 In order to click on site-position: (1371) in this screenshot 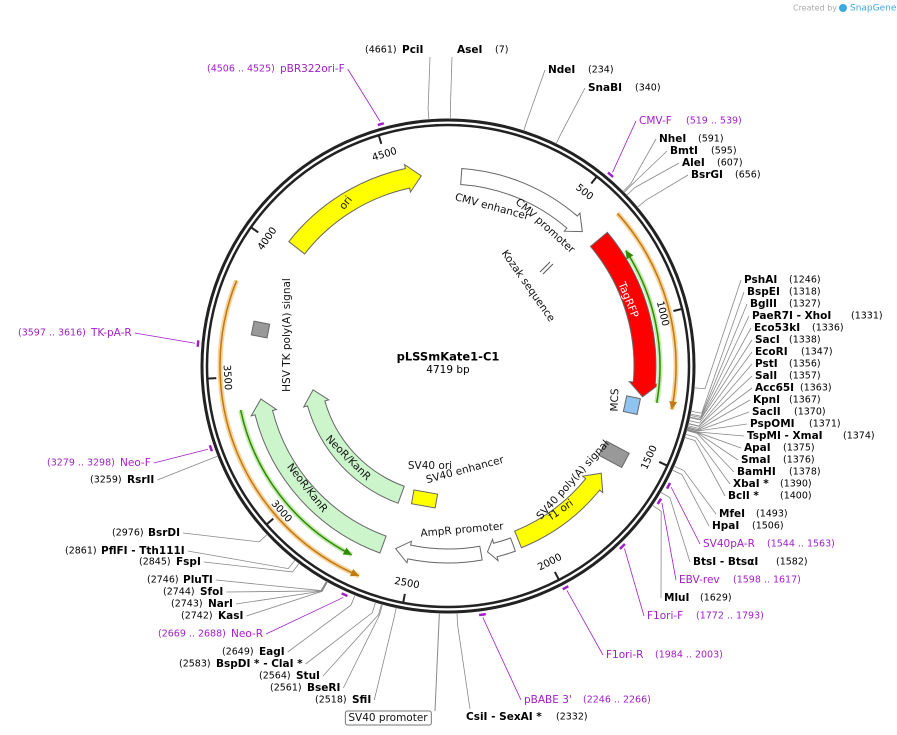, I will do `click(825, 424)`.